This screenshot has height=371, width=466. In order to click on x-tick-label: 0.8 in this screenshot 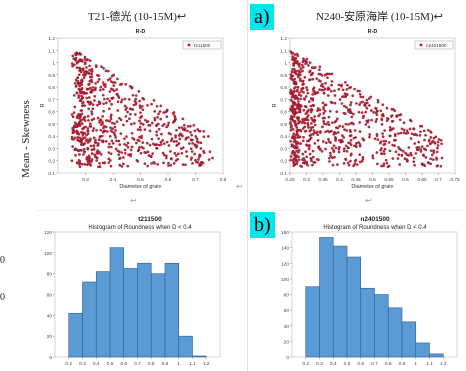, I will do `click(223, 180)`.